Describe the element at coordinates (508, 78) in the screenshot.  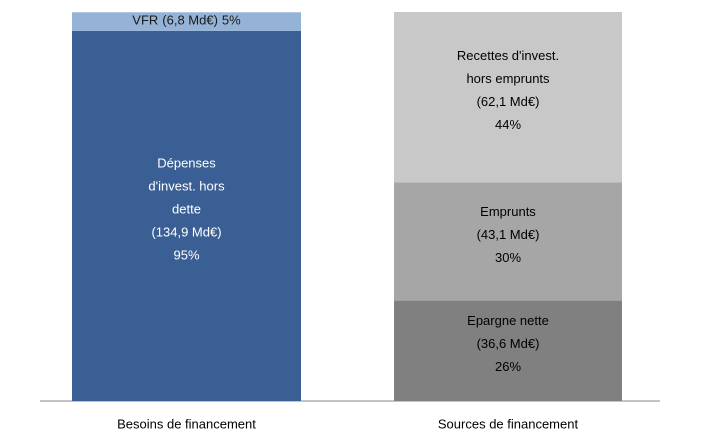
I see `segment-label-line: hors emprunts` at that location.